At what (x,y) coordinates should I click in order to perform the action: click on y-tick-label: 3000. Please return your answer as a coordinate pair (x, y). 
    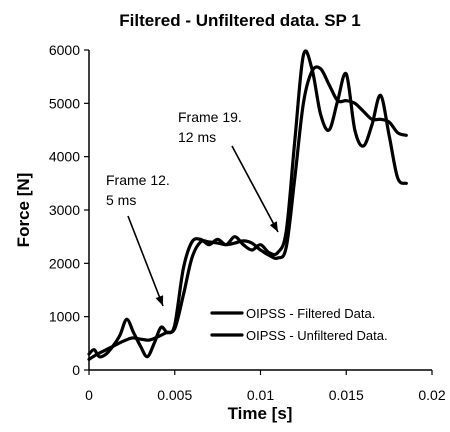
    Looking at the image, I should click on (64, 210).